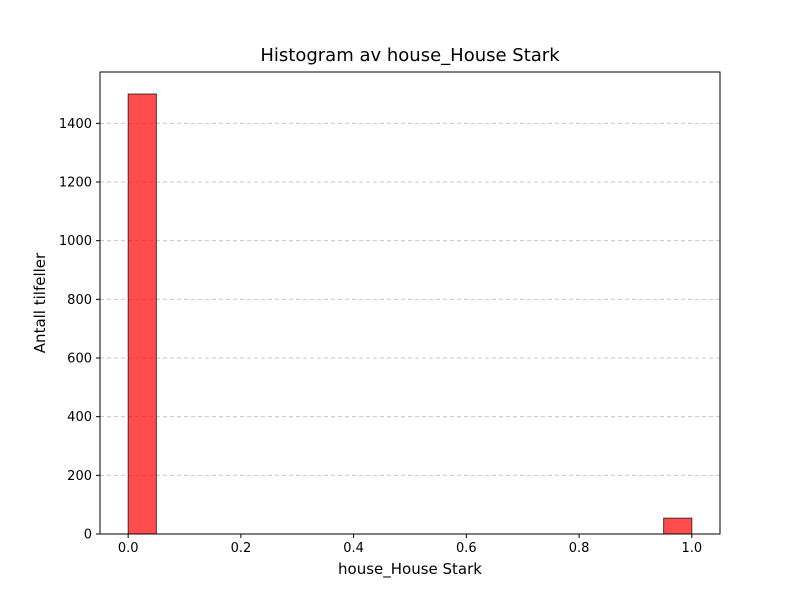 This screenshot has height=600, width=800. What do you see at coordinates (353, 548) in the screenshot?
I see `x-tick-label: 0.4` at bounding box center [353, 548].